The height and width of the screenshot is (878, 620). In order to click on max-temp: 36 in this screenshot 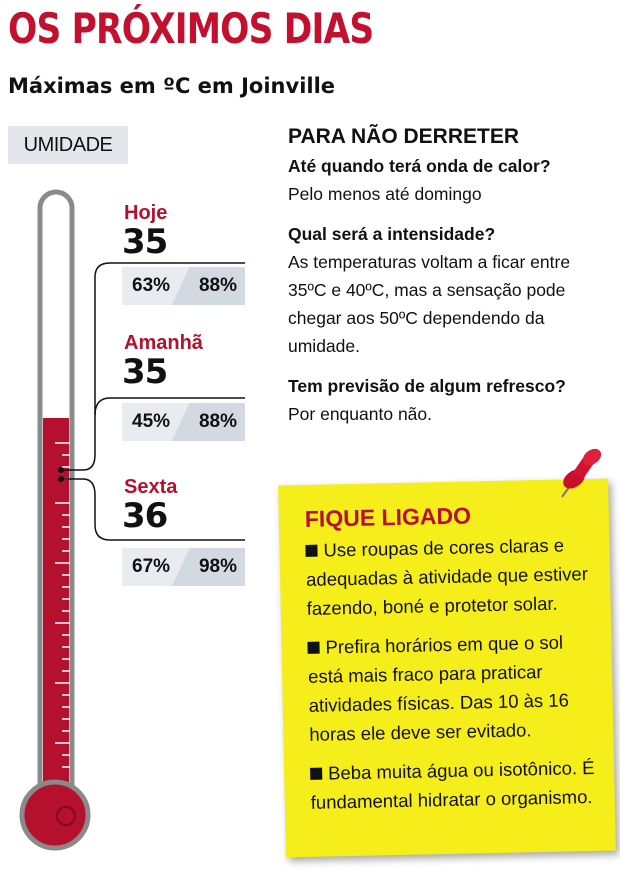, I will do `click(145, 516)`.